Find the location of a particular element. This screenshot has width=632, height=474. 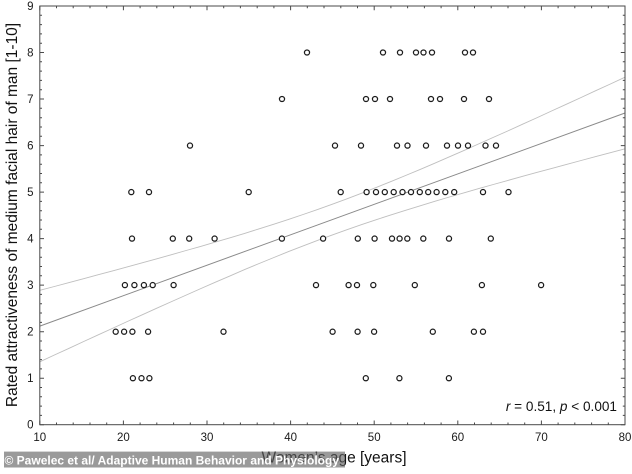

svg-text: 8 is located at coordinates (30, 54).